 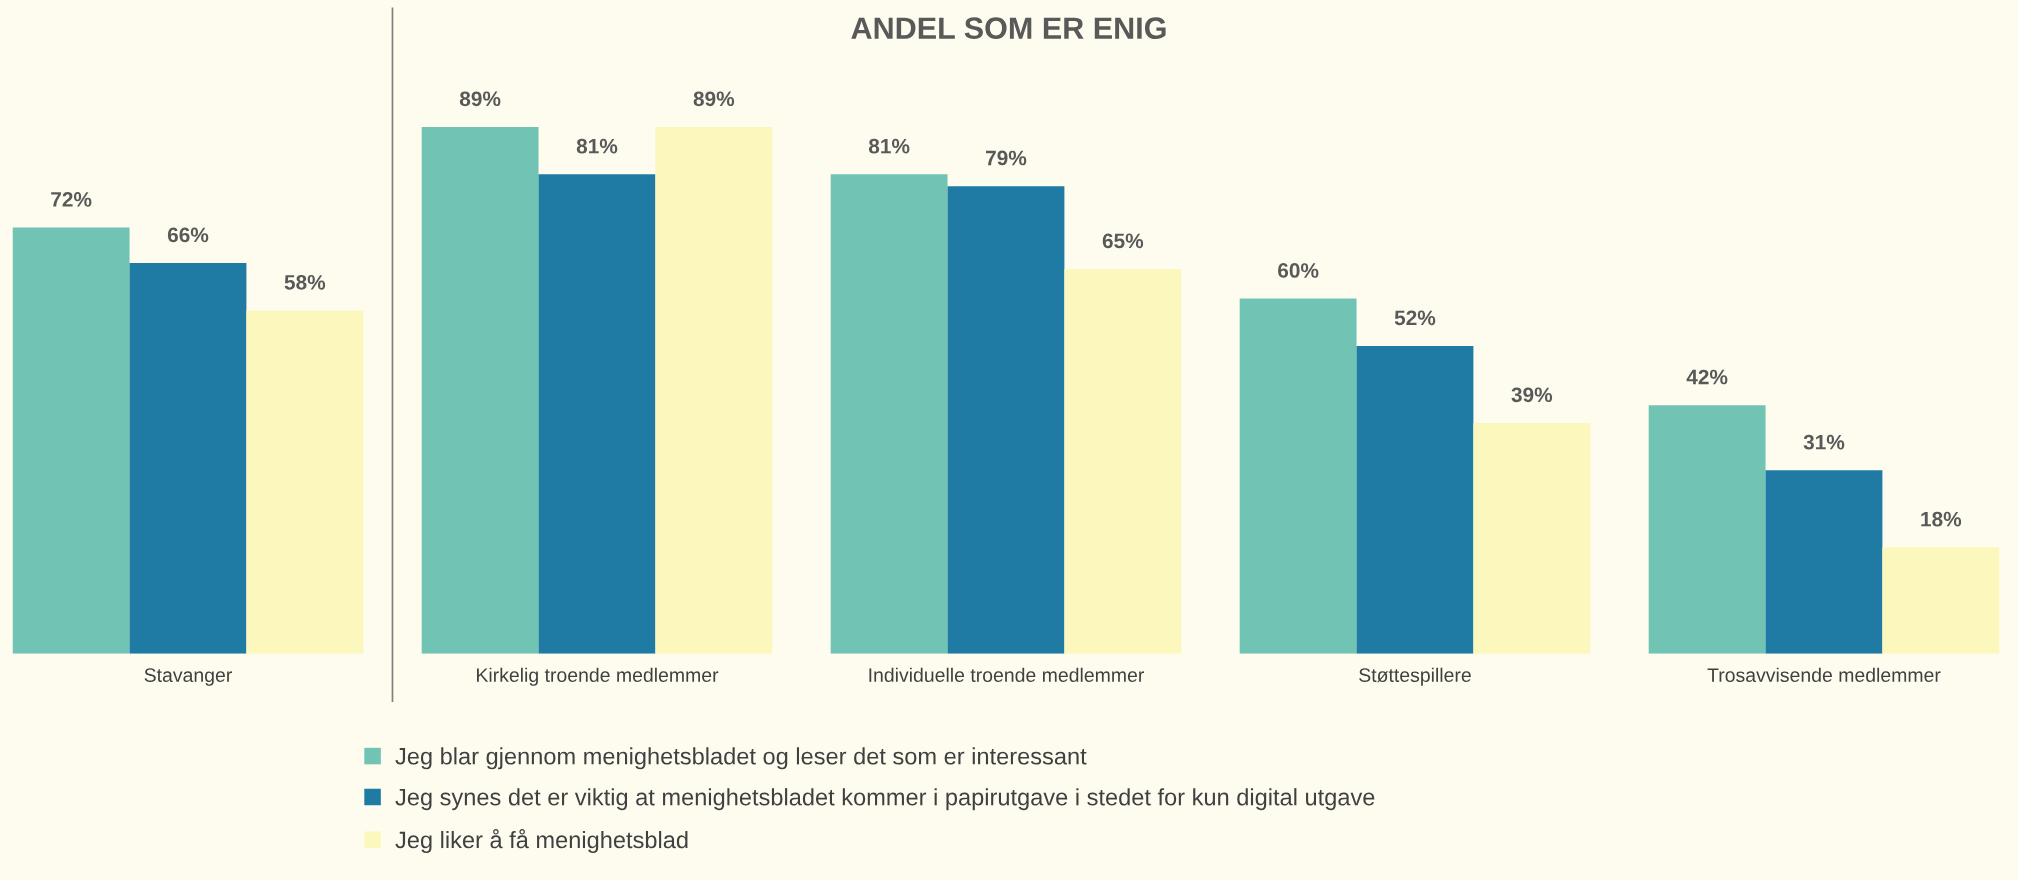 I want to click on data-label: 58%, so click(x=305, y=282).